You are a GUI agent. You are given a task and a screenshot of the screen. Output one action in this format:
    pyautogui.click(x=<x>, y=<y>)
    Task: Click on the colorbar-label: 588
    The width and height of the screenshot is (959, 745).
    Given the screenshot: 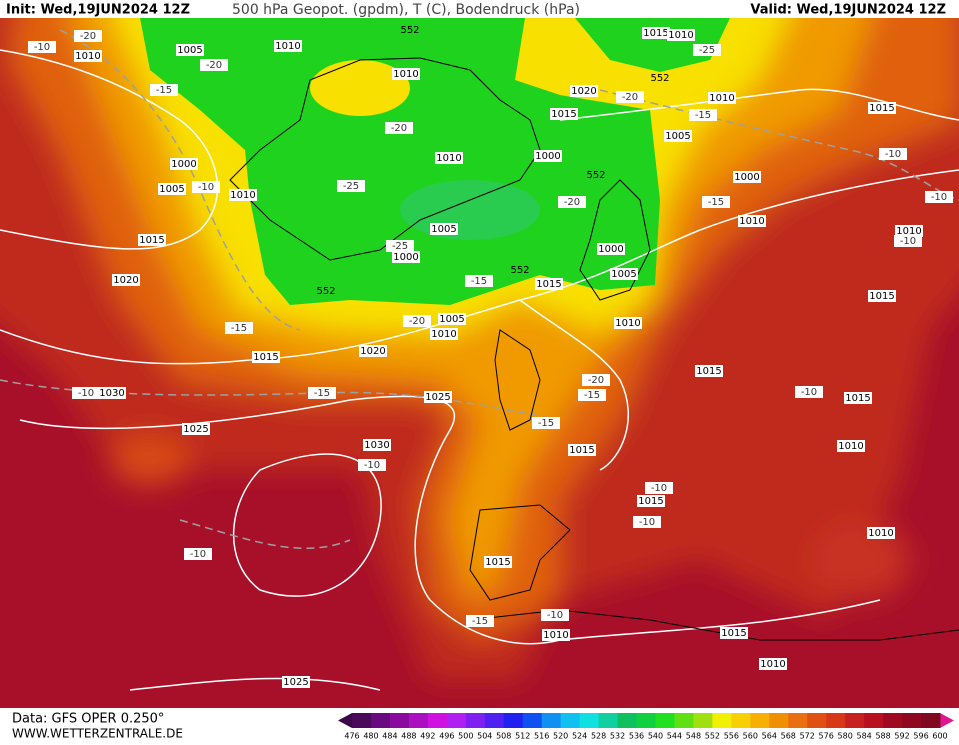 What is the action you would take?
    pyautogui.click(x=882, y=736)
    